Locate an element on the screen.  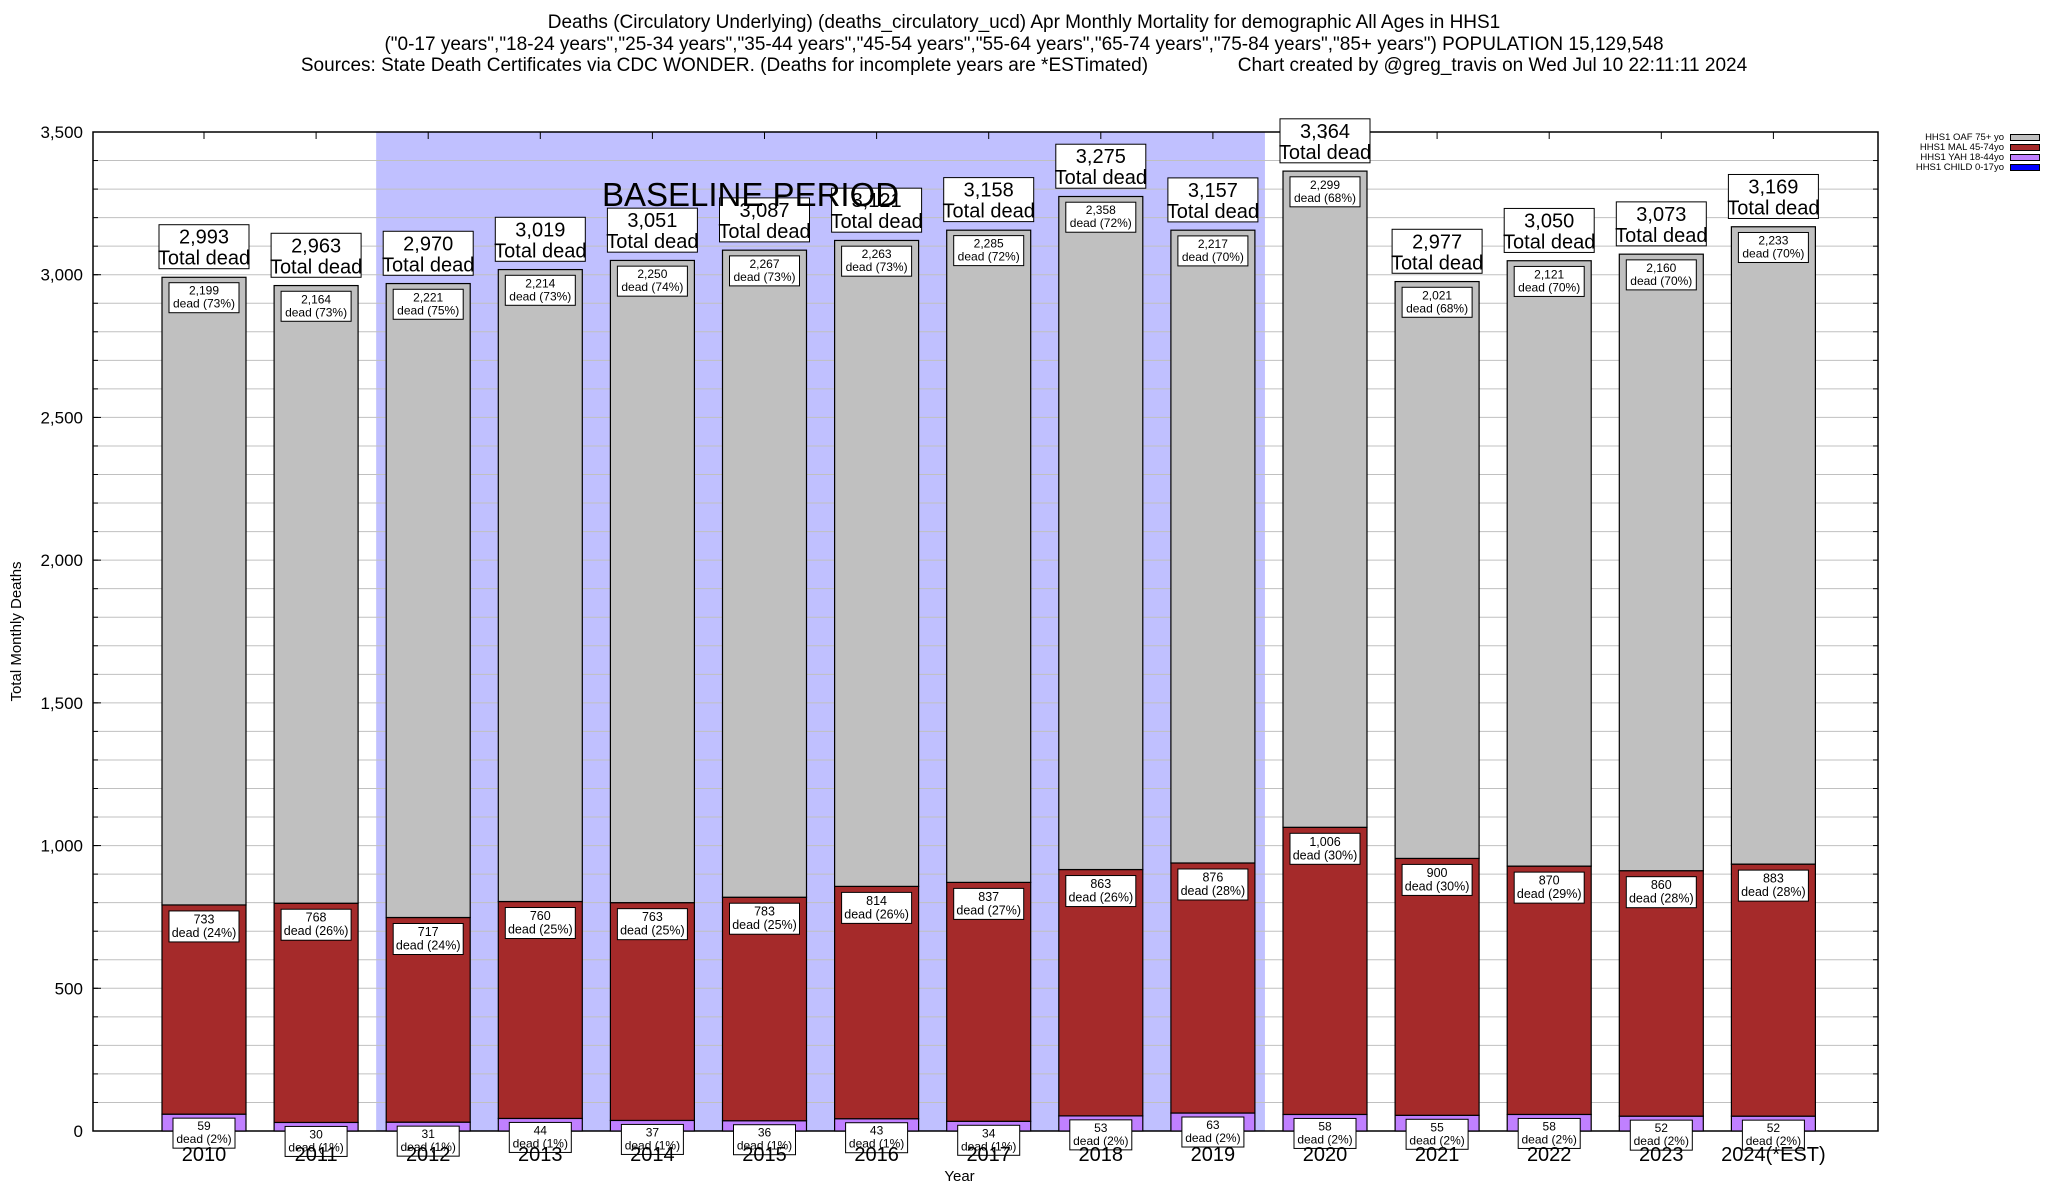
data-label-mal-text: 870 is located at coordinates (1549, 881).